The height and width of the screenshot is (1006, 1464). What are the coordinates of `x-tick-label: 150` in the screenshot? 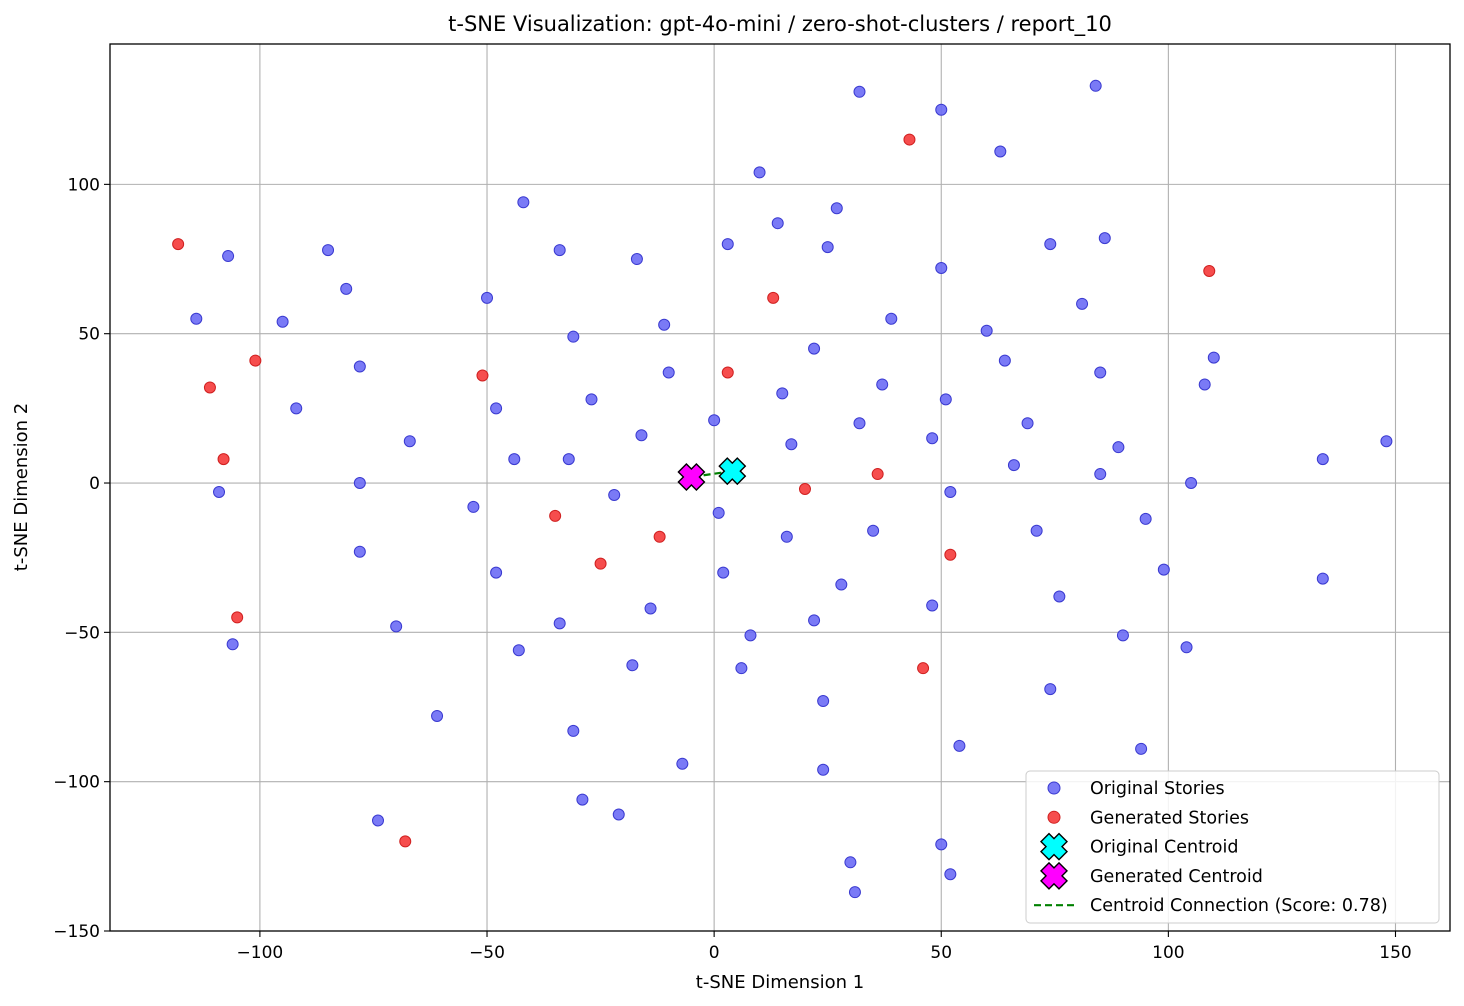 It's located at (1395, 953).